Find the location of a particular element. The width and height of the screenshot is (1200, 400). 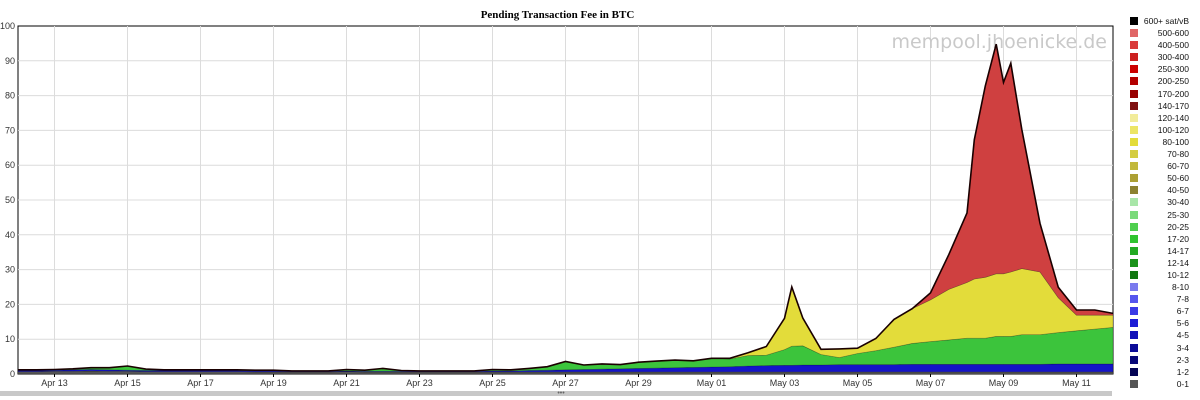

legend-label: 0-1 is located at coordinates (1182, 383).